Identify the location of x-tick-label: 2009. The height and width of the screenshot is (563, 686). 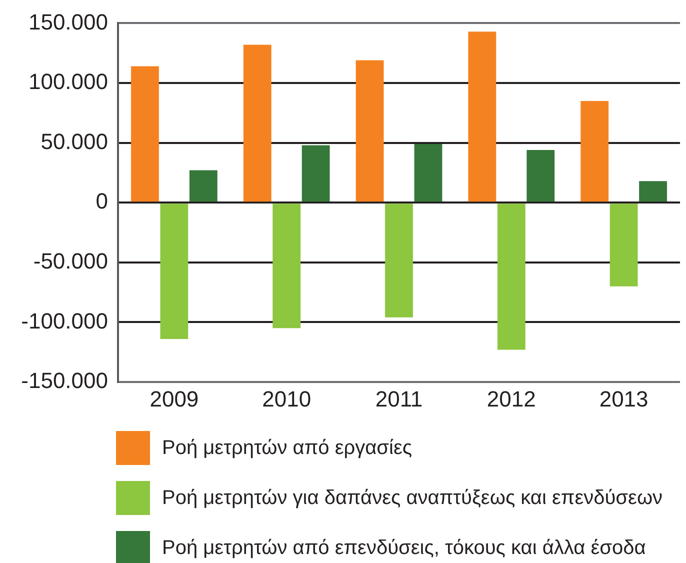
(174, 399).